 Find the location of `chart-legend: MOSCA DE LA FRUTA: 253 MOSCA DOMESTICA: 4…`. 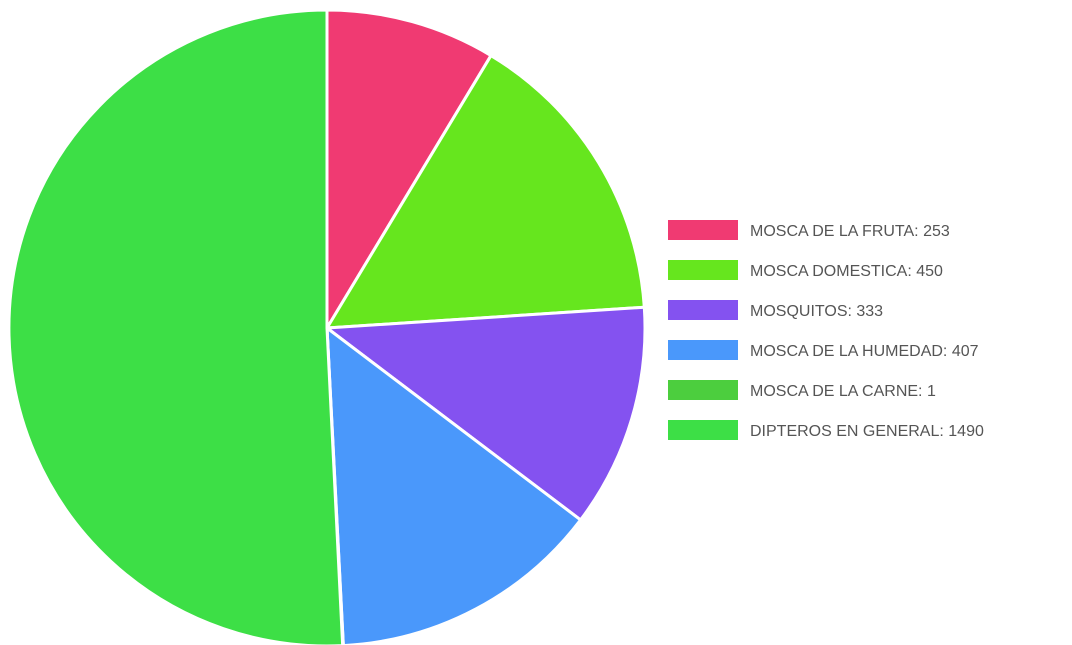

chart-legend: MOSCA DE LA FRUTA: 253 MOSCA DOMESTICA: 4… is located at coordinates (826, 330).